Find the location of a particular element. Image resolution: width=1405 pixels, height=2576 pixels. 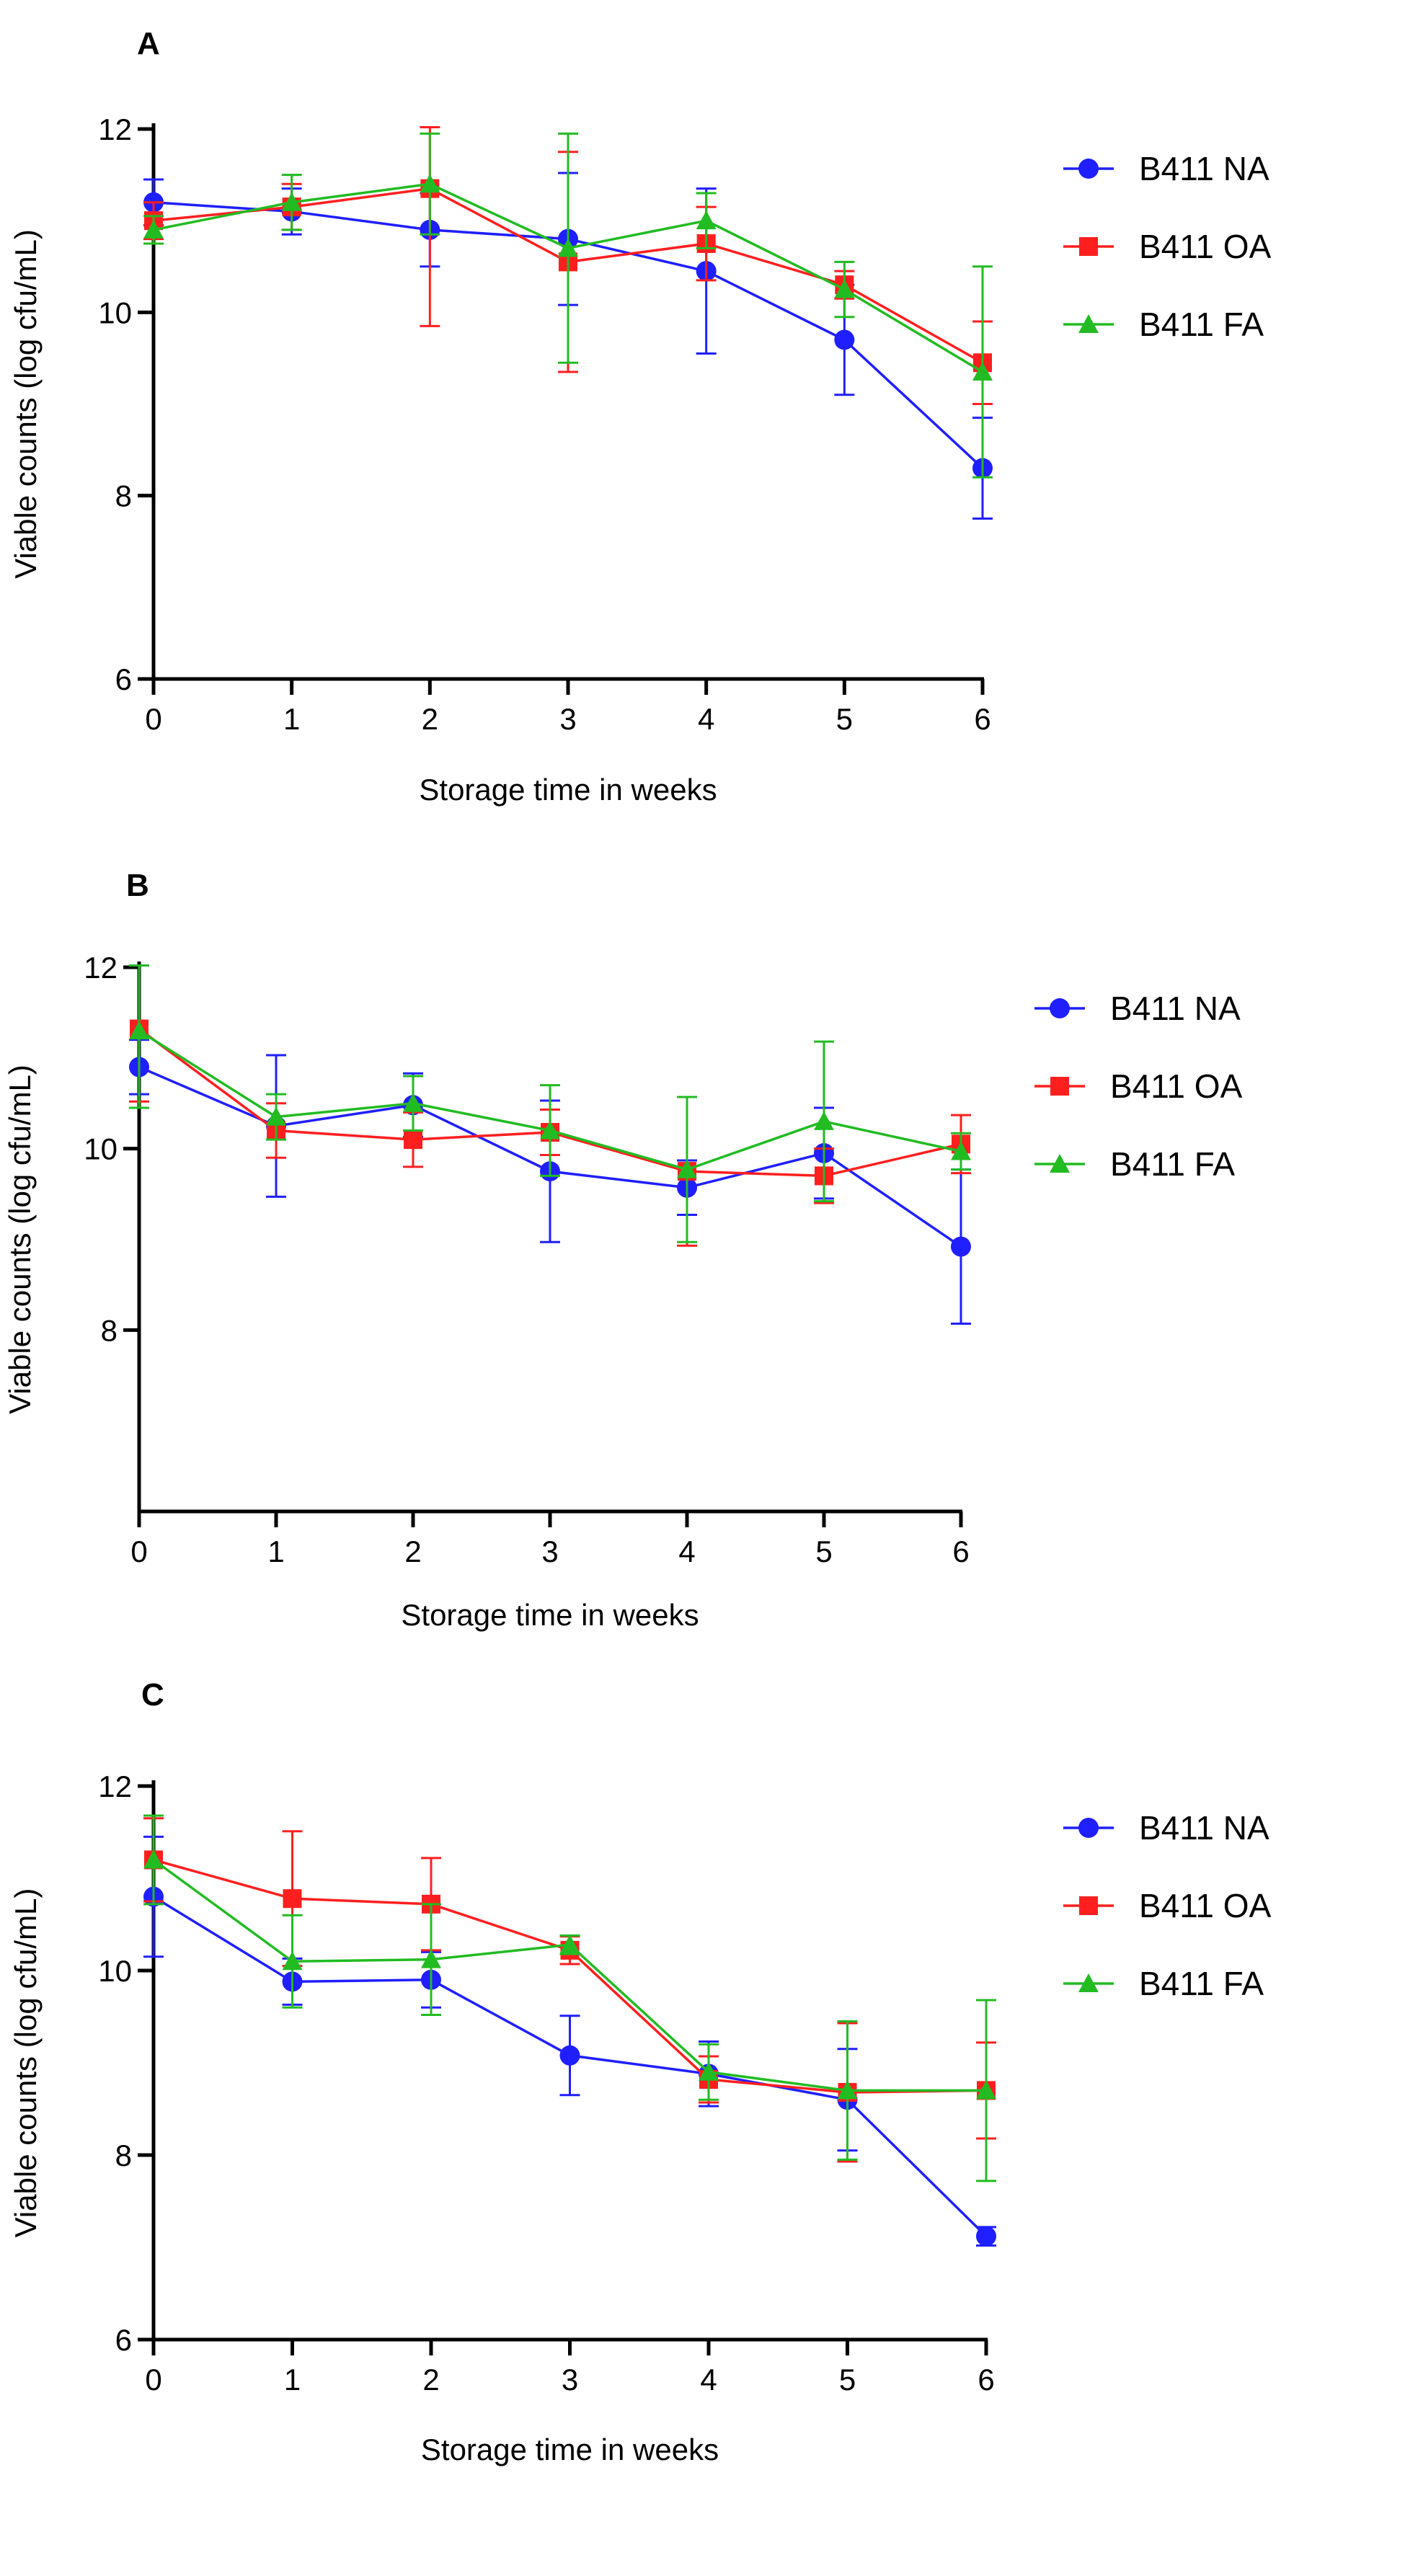

panel-label: C is located at coordinates (152, 1695).